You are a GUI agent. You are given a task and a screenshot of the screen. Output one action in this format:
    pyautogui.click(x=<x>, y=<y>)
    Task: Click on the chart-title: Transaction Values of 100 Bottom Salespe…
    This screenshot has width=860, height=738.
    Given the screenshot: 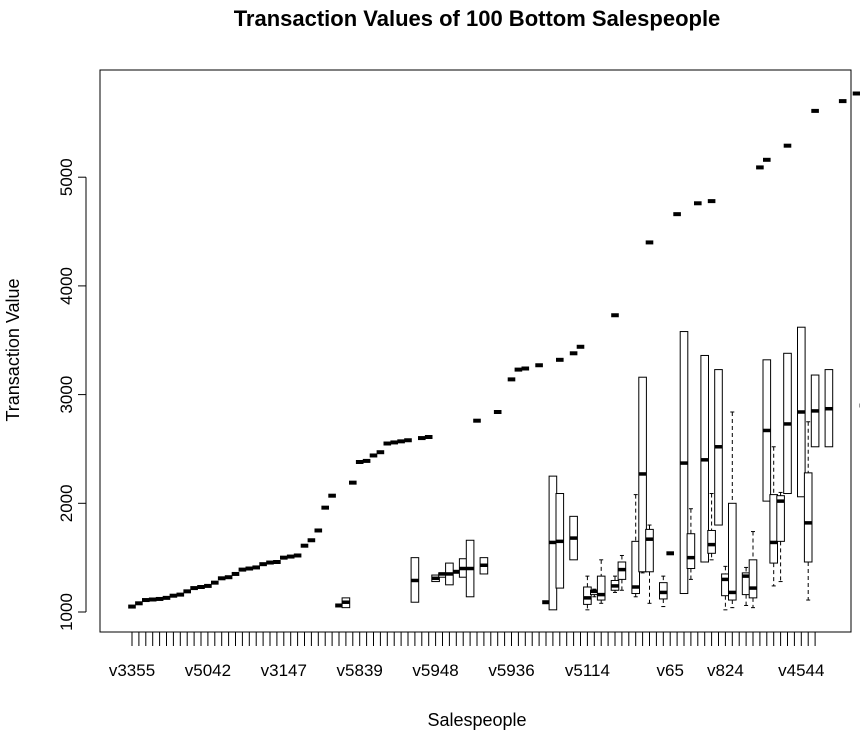 What is the action you would take?
    pyautogui.click(x=477, y=18)
    